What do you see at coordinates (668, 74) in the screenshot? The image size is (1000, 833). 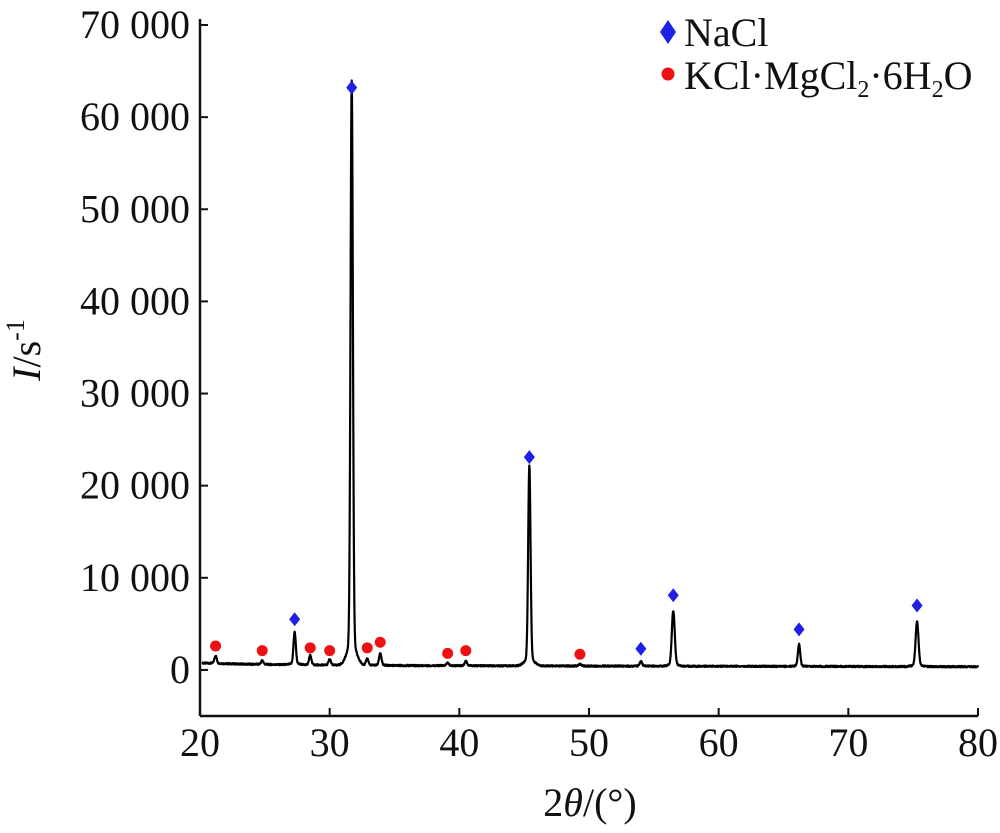 I see `legend-kcl-circle-icon` at bounding box center [668, 74].